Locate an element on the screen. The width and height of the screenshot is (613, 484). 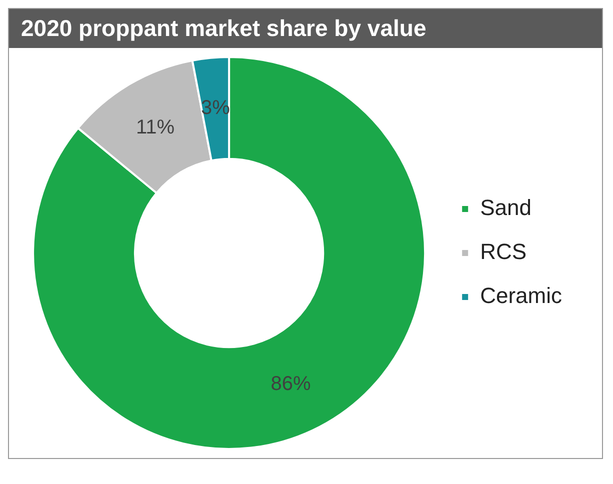
legend-label: RCS is located at coordinates (503, 251).